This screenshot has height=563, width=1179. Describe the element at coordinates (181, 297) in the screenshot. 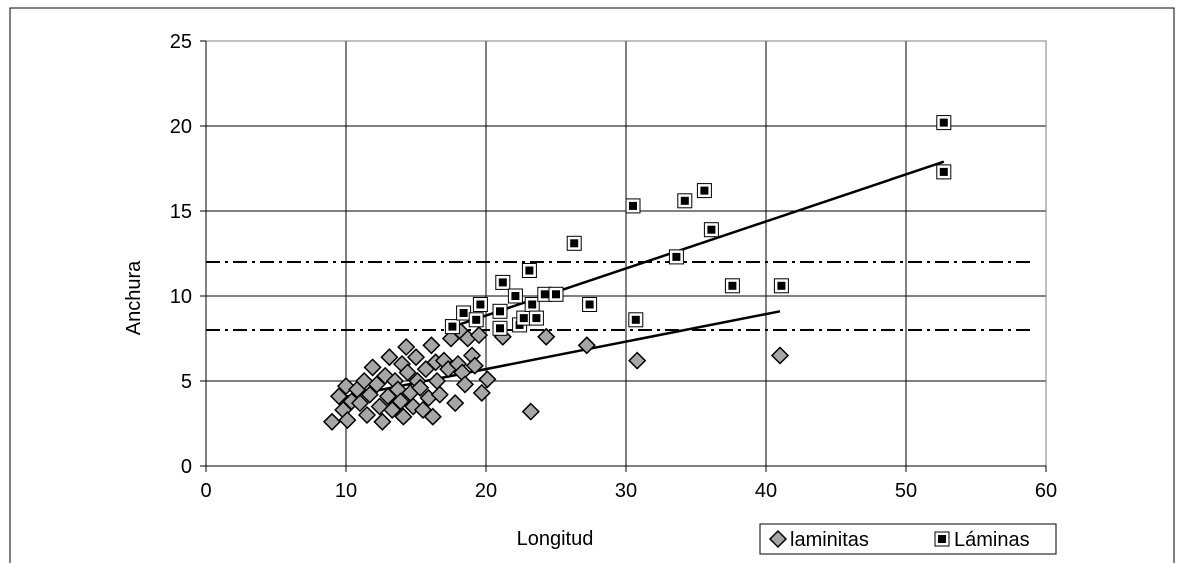

I see `y-tick-label: 10` at that location.